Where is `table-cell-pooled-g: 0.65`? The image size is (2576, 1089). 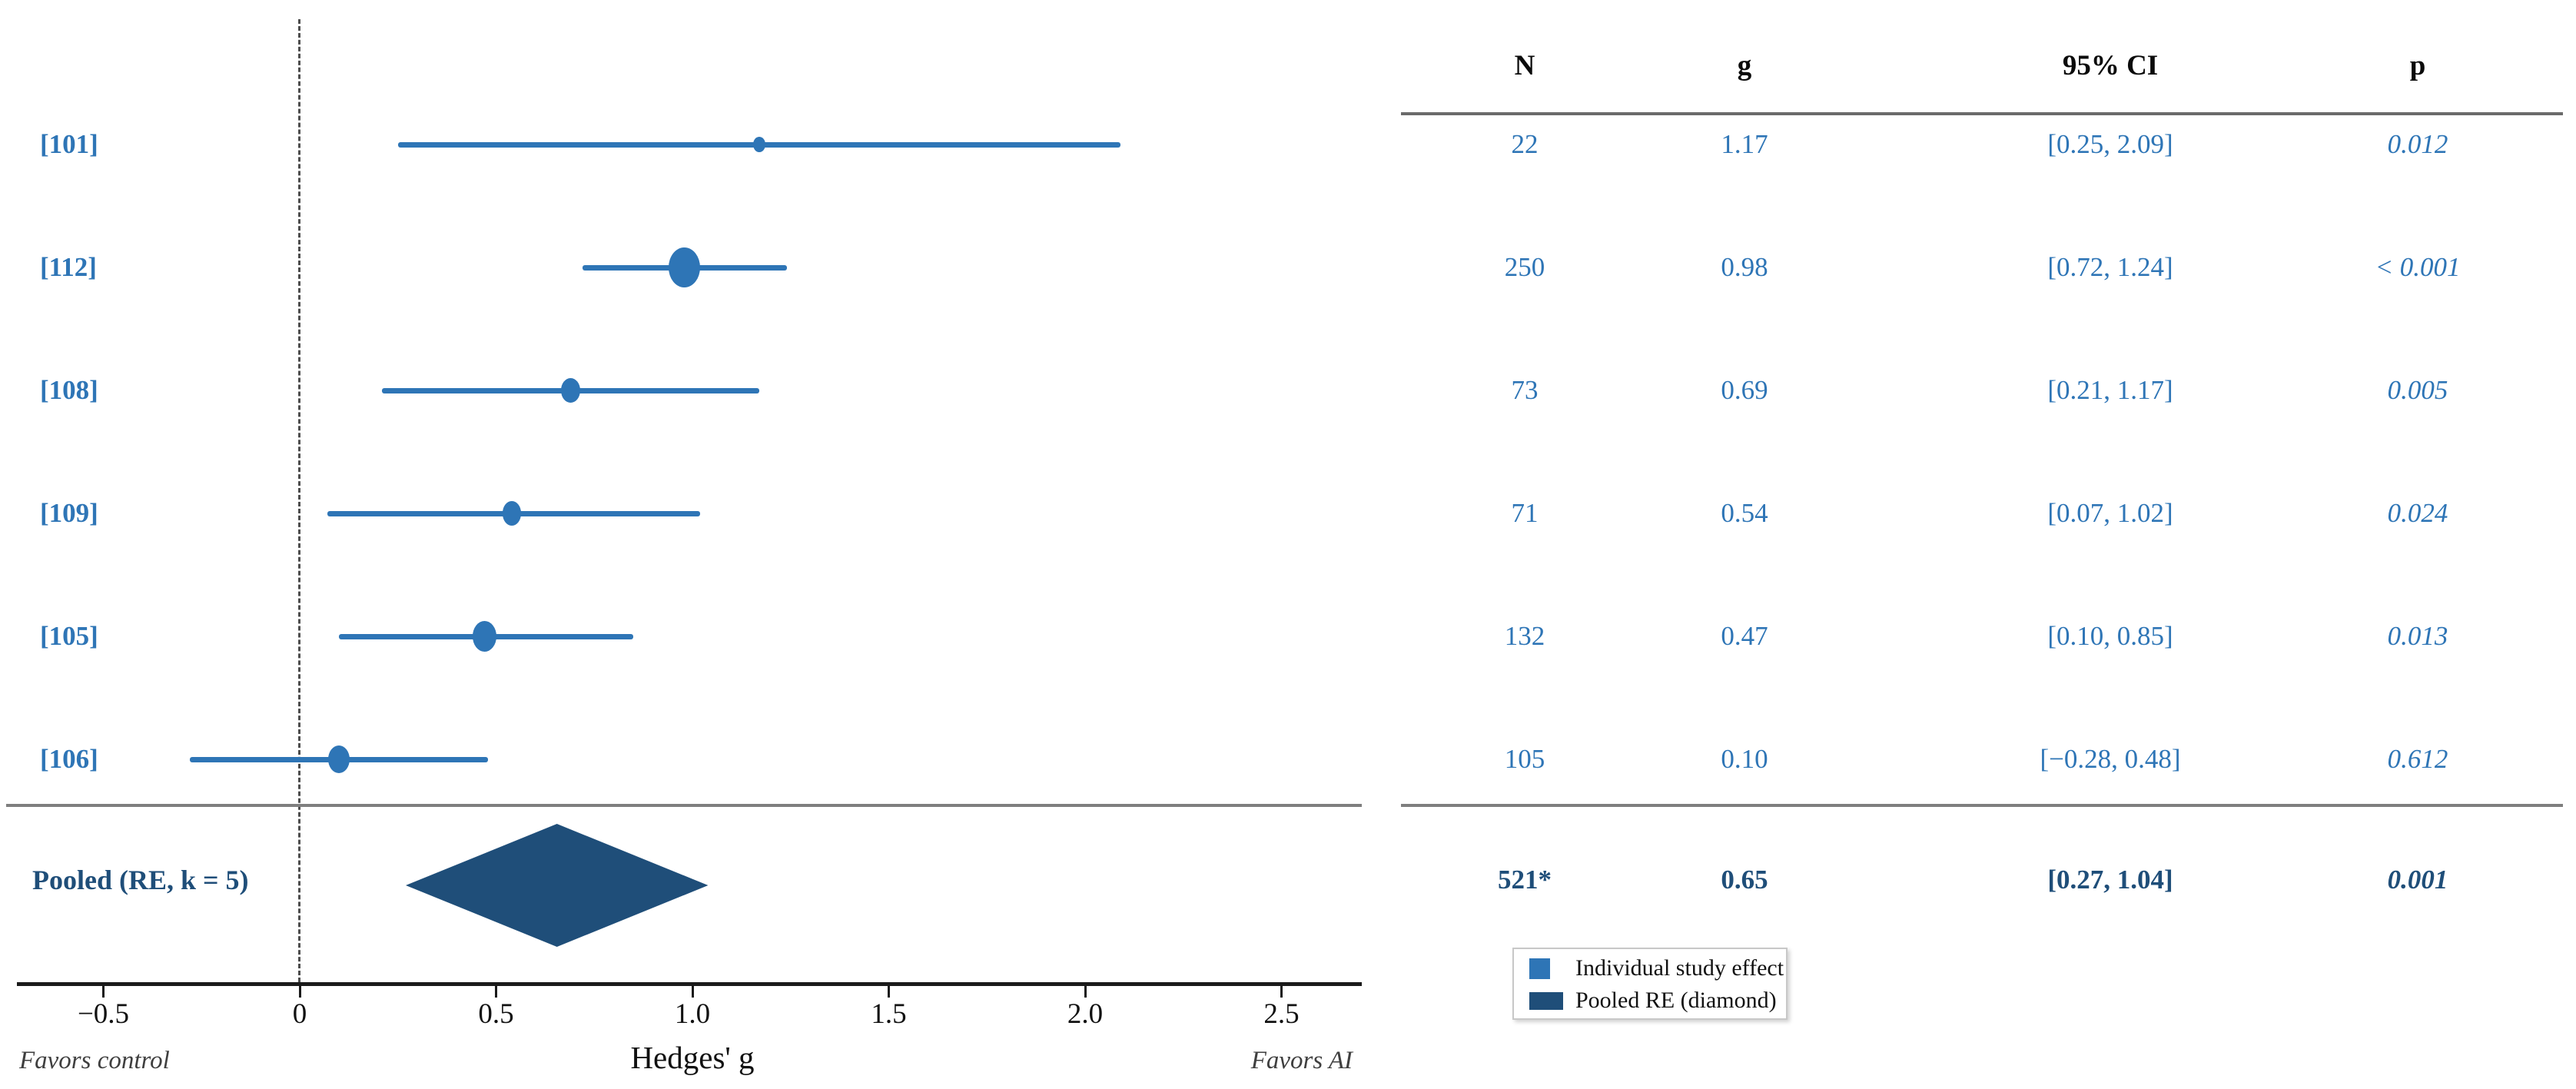 table-cell-pooled-g: 0.65 is located at coordinates (1745, 880).